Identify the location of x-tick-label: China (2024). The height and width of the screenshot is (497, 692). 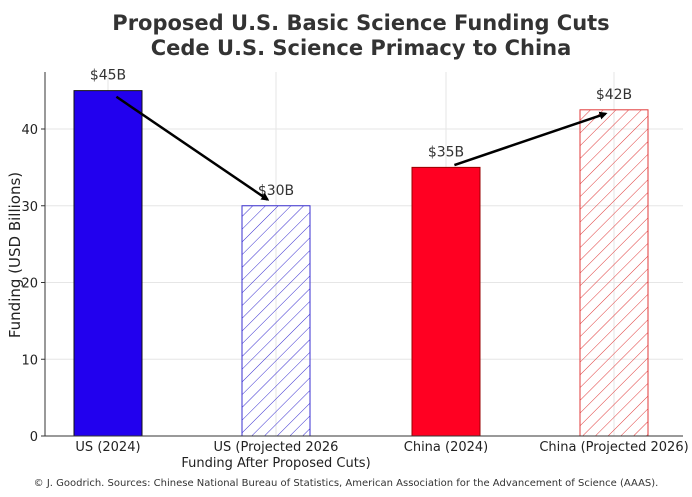
(446, 447).